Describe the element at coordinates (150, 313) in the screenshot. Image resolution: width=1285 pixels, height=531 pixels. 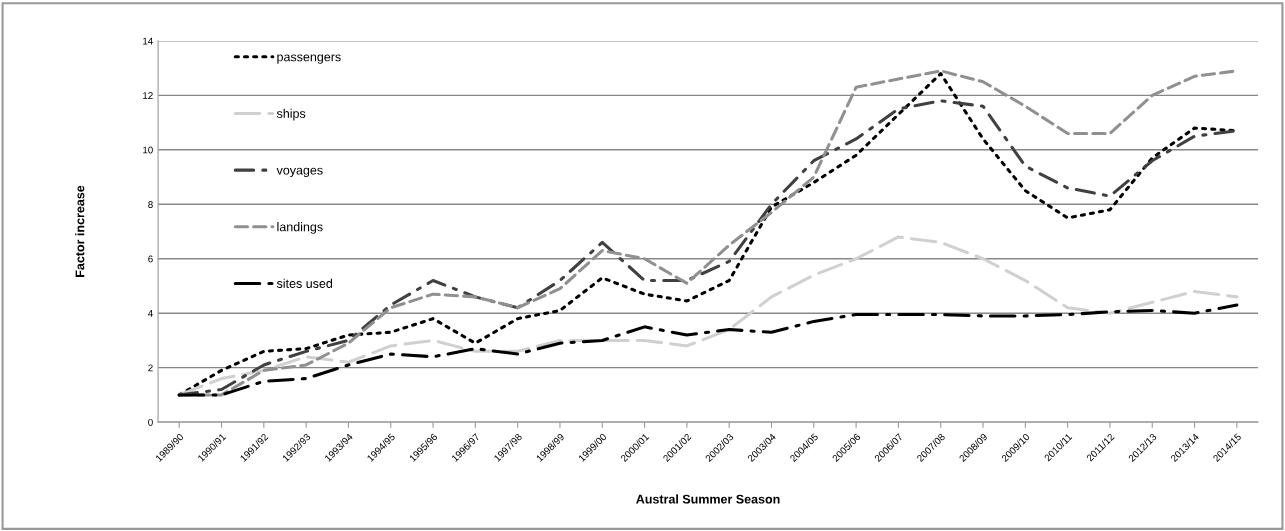
I see `y-tick-label: 4` at that location.